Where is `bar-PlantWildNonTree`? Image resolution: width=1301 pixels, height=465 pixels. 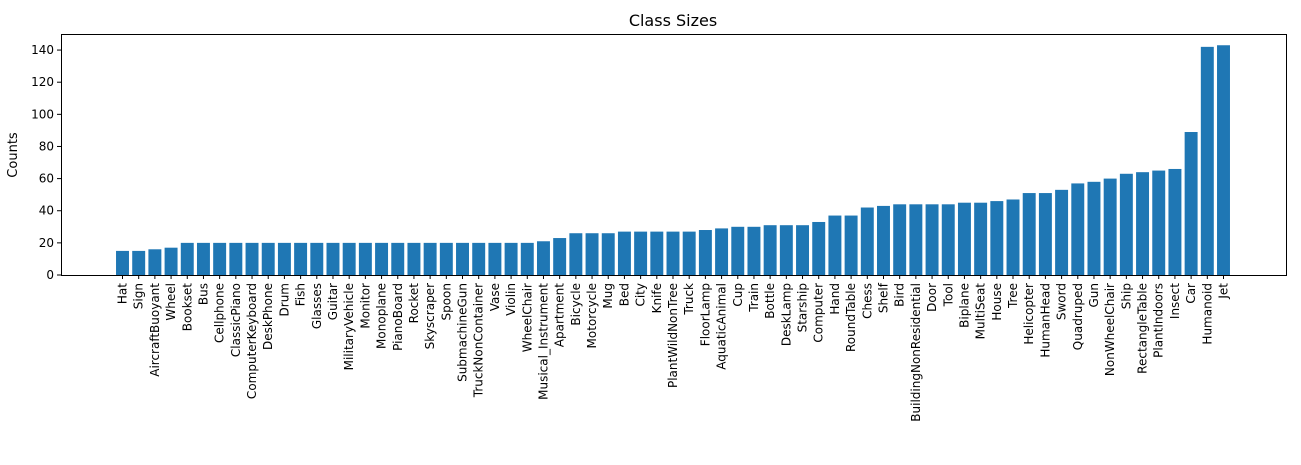 bar-PlantWildNonTree is located at coordinates (673, 253).